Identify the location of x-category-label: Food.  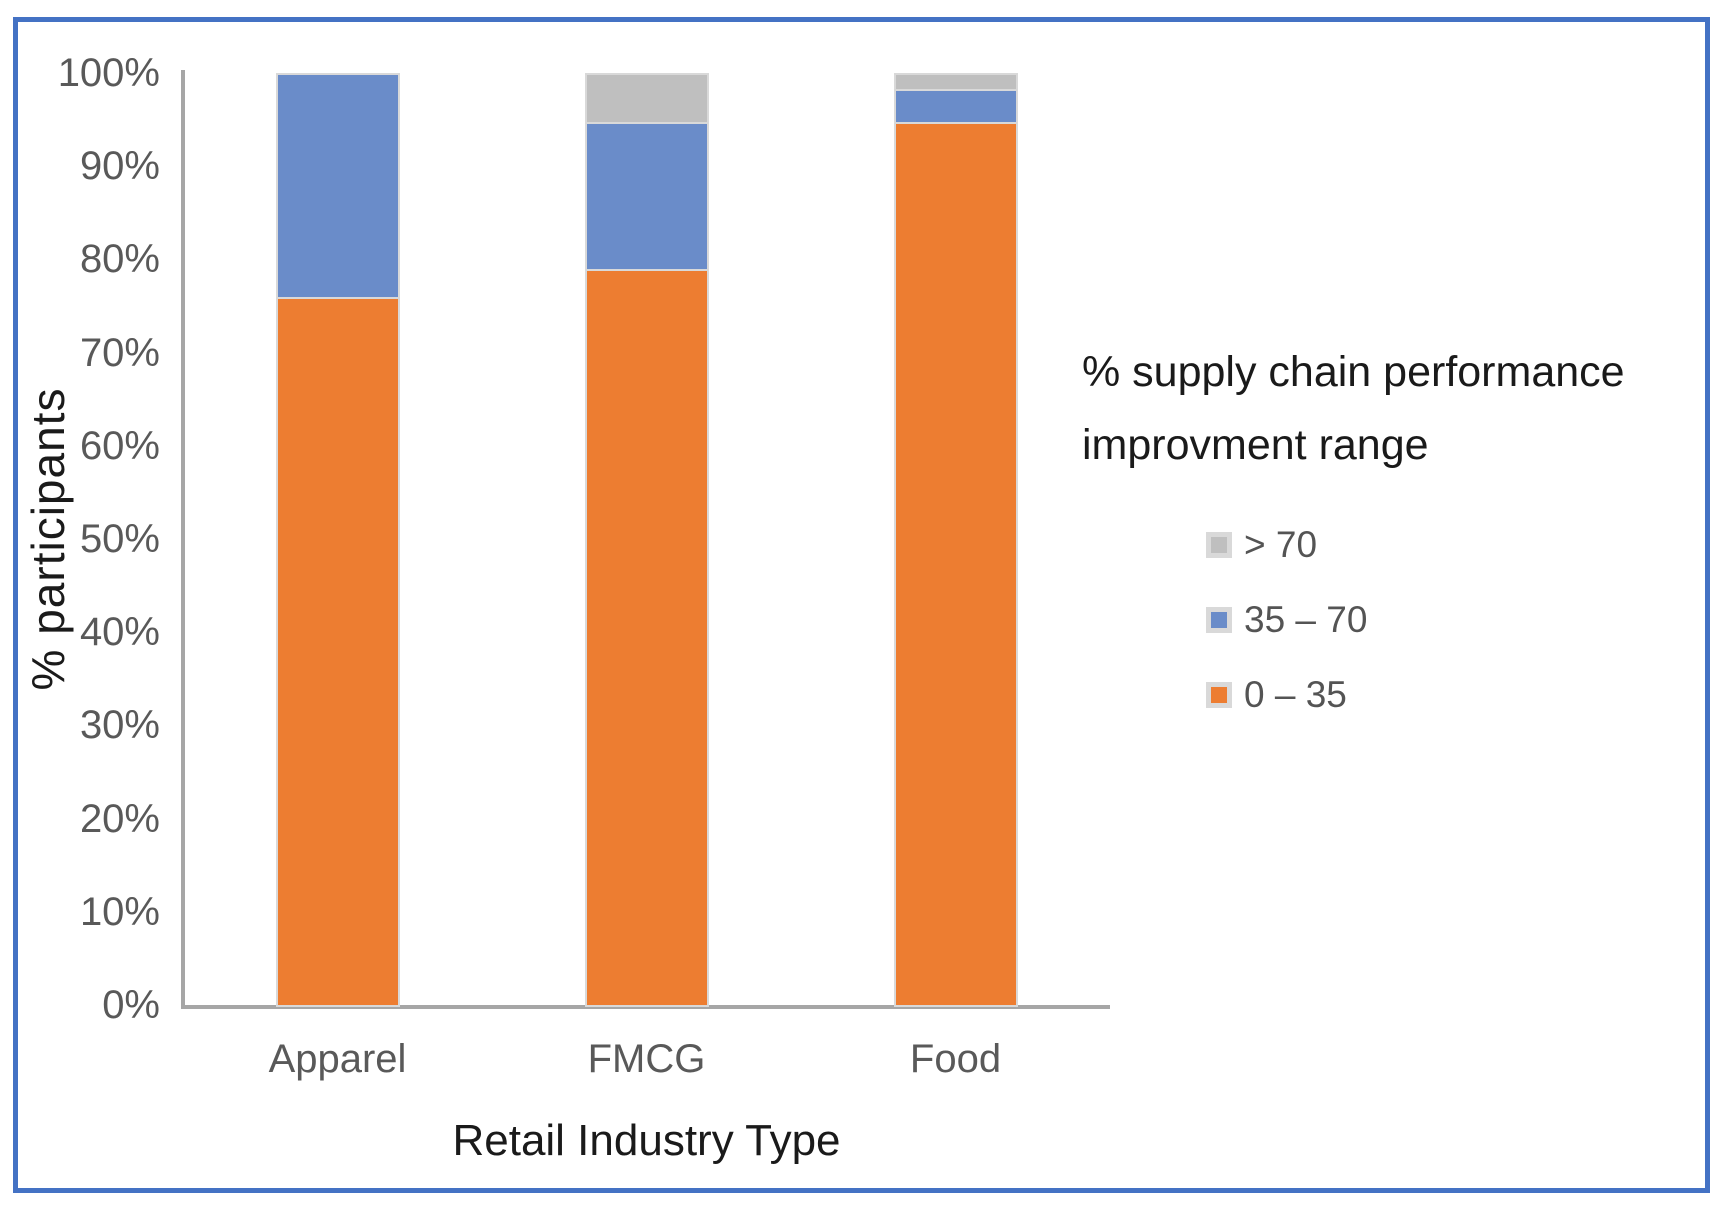
(955, 1059).